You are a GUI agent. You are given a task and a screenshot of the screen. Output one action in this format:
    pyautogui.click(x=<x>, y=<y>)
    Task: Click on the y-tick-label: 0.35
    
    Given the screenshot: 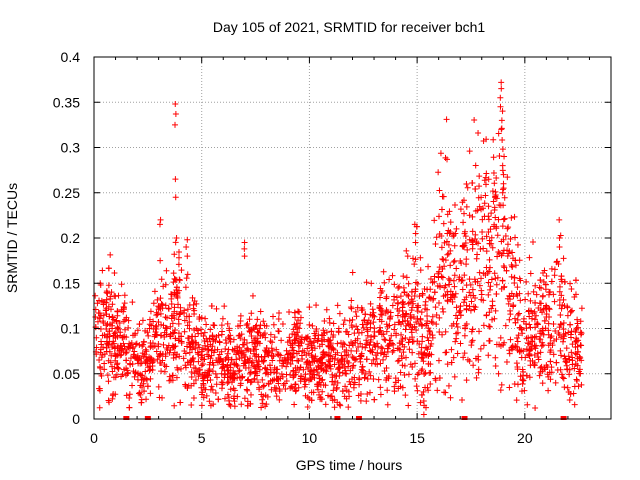 What is the action you would take?
    pyautogui.click(x=66, y=102)
    